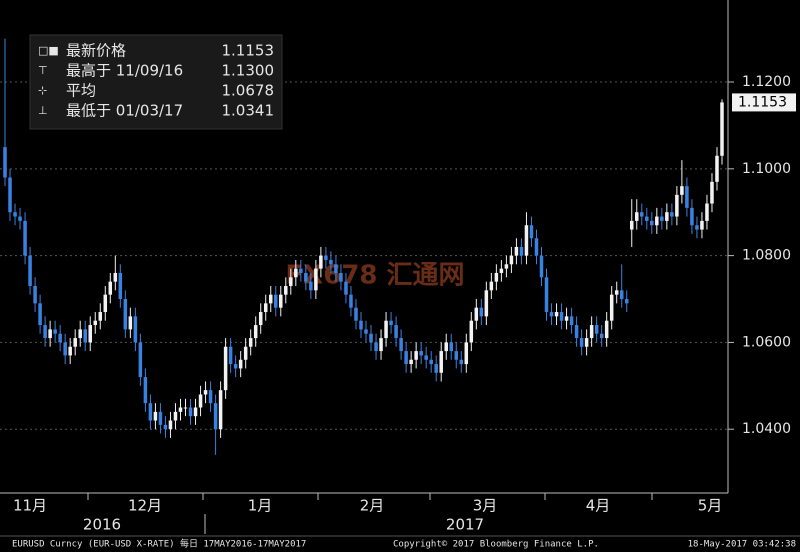  I want to click on x-tick-label: 1月, so click(260, 506).